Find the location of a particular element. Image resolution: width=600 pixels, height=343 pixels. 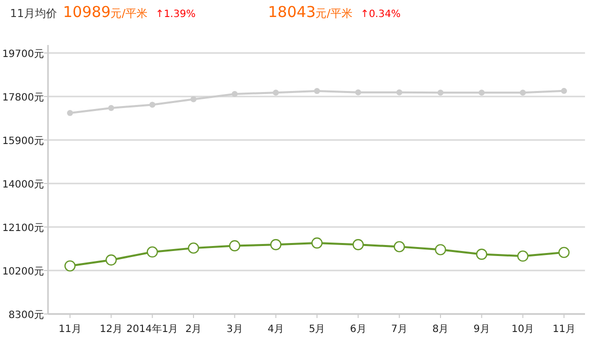

x-tick-label: 7月 is located at coordinates (399, 329).